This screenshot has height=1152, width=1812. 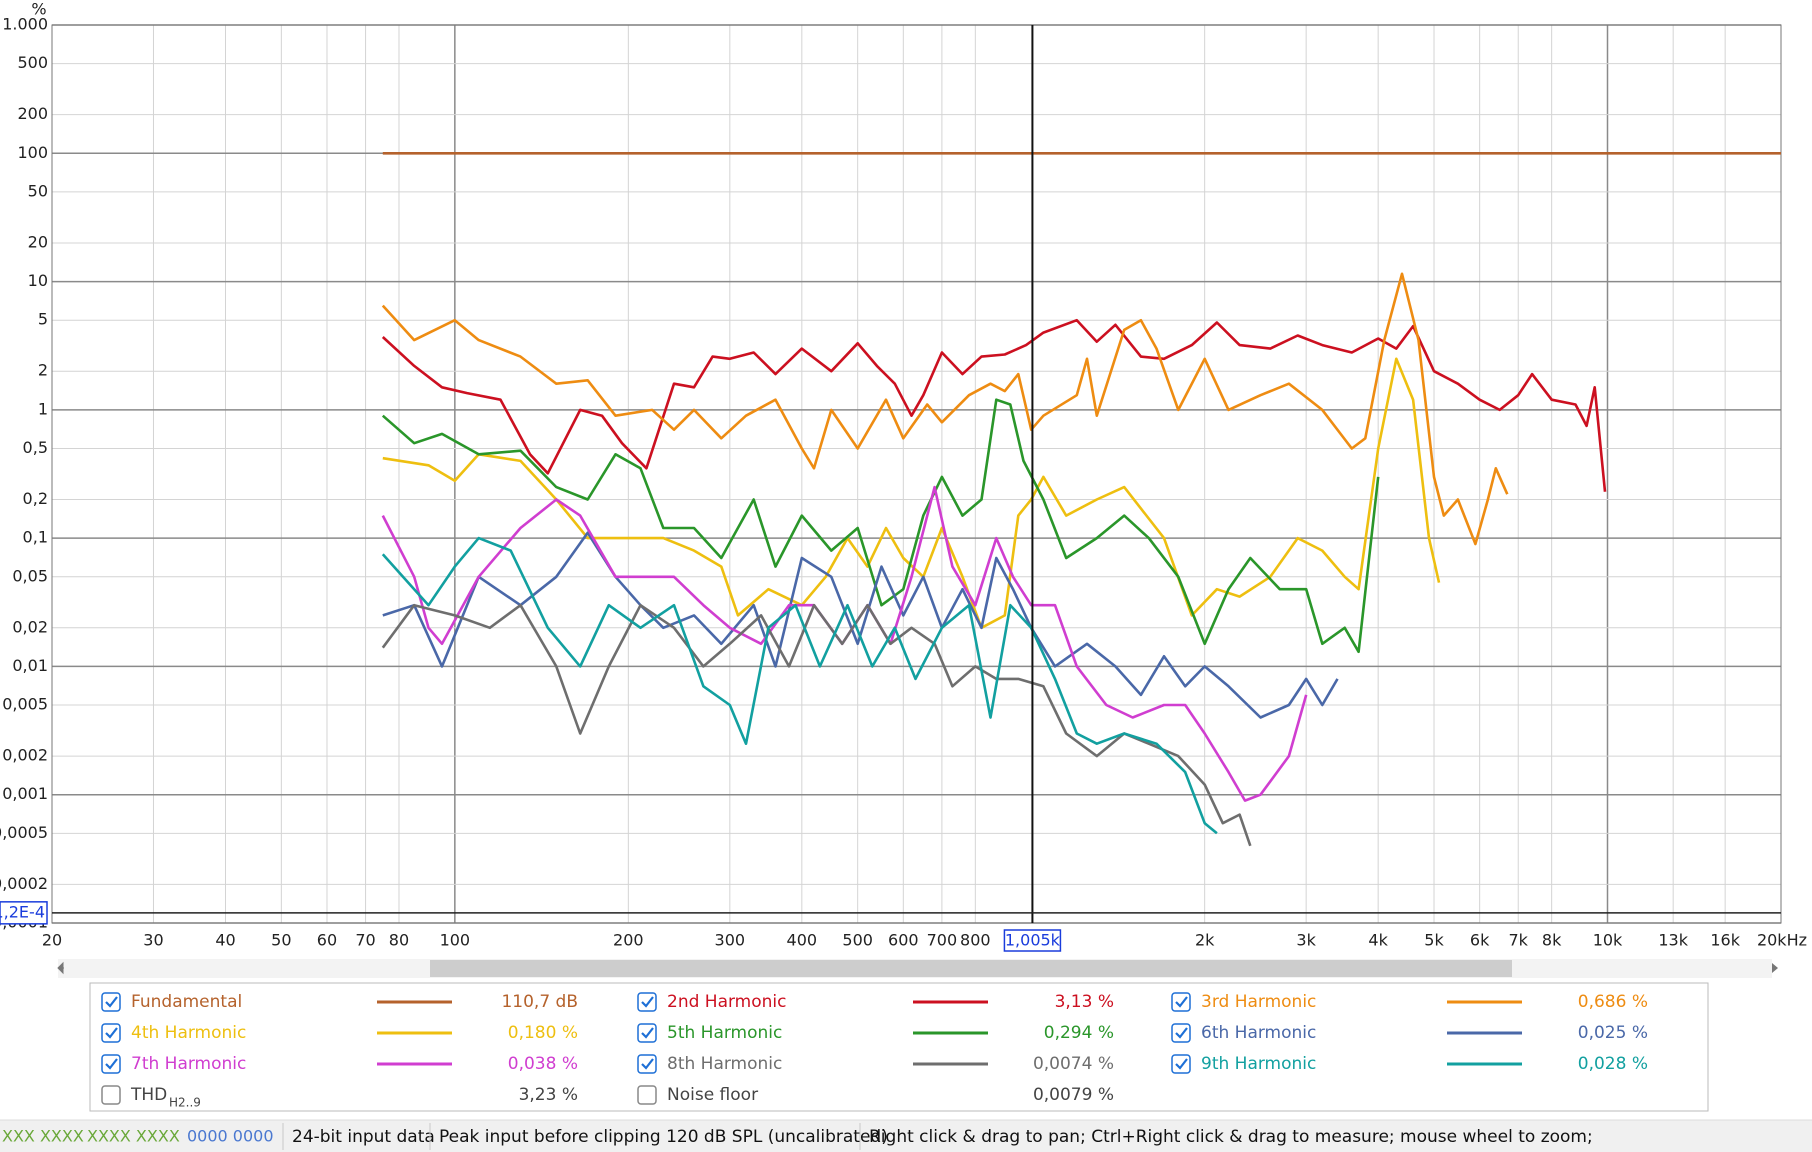 What do you see at coordinates (60, 968) in the screenshot?
I see `scroll-left` at bounding box center [60, 968].